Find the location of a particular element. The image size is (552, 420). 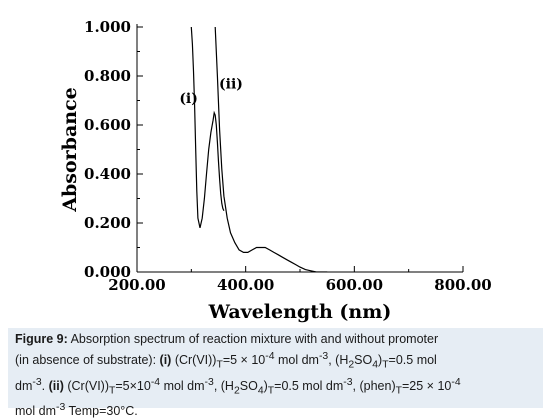

x-tick-label: 800.00 is located at coordinates (462, 285).